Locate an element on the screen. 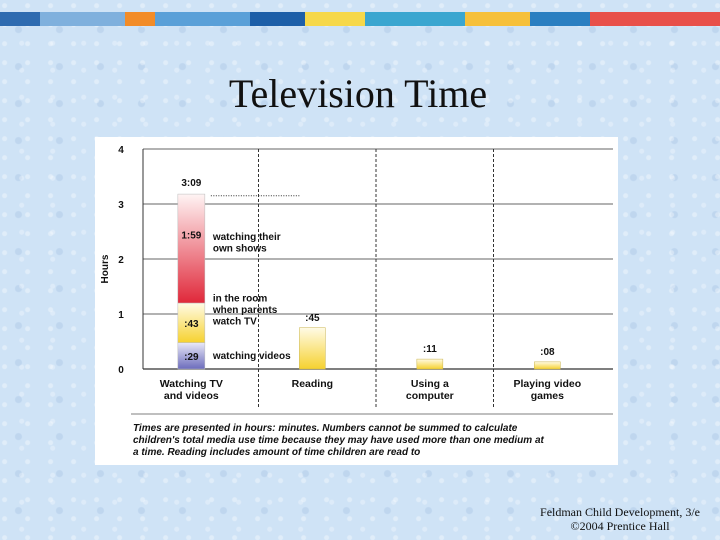 The height and width of the screenshot is (540, 720). category-label: games is located at coordinates (547, 396).